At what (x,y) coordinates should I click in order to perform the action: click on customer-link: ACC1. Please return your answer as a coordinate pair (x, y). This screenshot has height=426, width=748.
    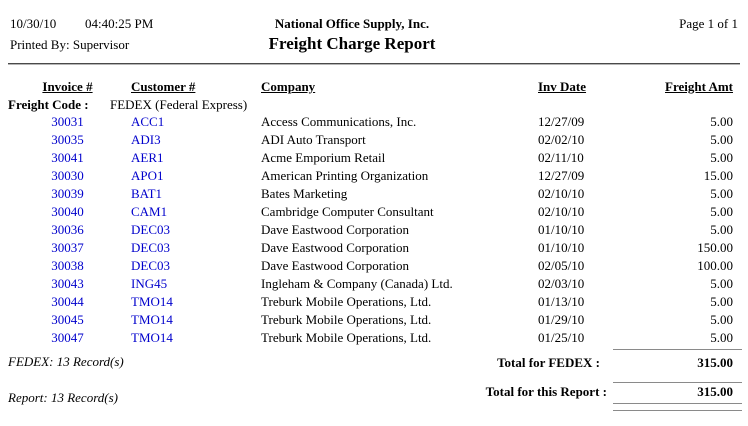
    Looking at the image, I should click on (148, 121).